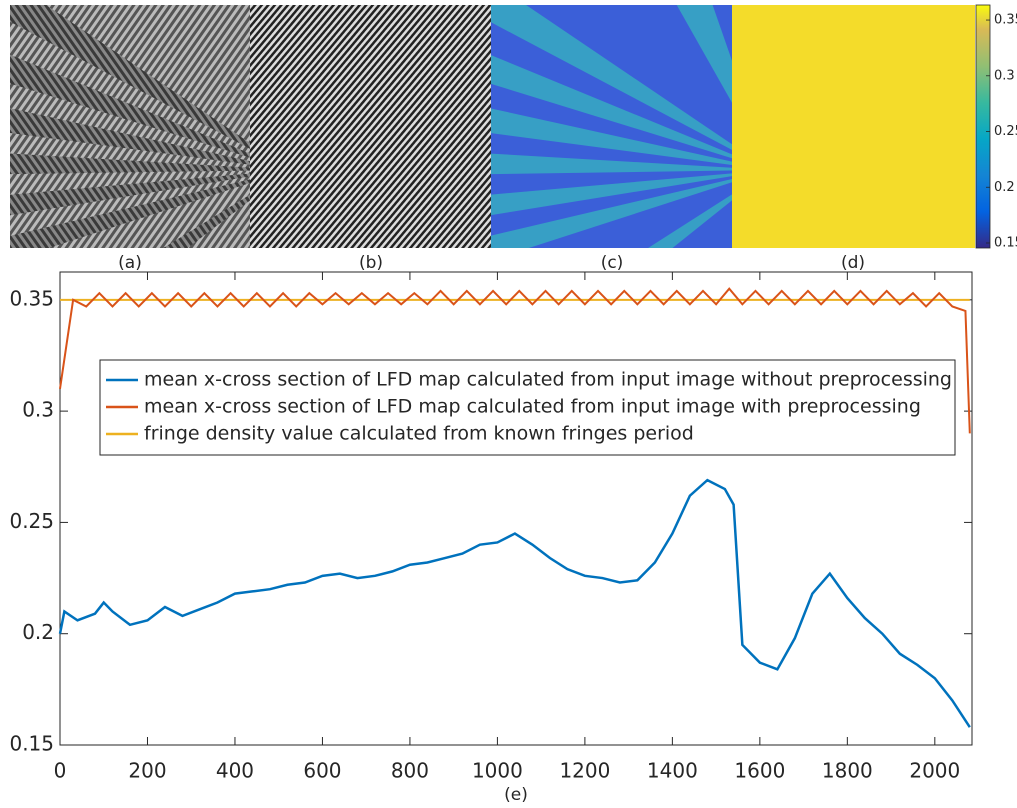 This screenshot has height=808, width=1017. I want to click on panel-c, so click(611, 126).